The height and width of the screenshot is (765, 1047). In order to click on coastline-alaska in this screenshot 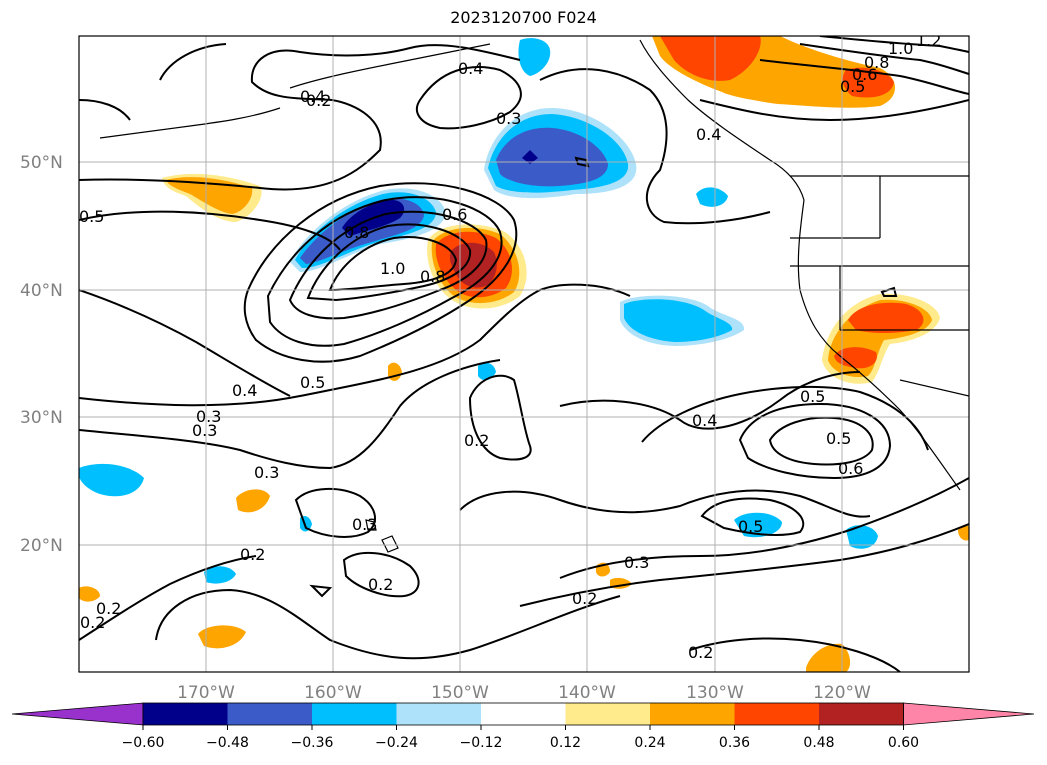, I will do `click(190, 123)`.